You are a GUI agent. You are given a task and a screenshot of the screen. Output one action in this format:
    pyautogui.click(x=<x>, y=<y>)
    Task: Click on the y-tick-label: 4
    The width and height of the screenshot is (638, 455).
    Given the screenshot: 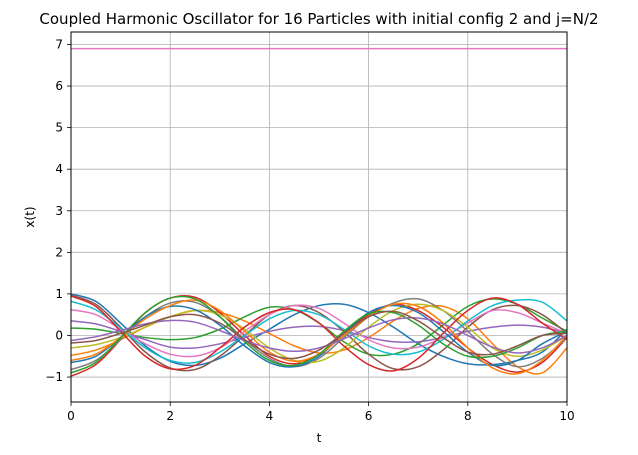 What is the action you would take?
    pyautogui.click(x=59, y=169)
    